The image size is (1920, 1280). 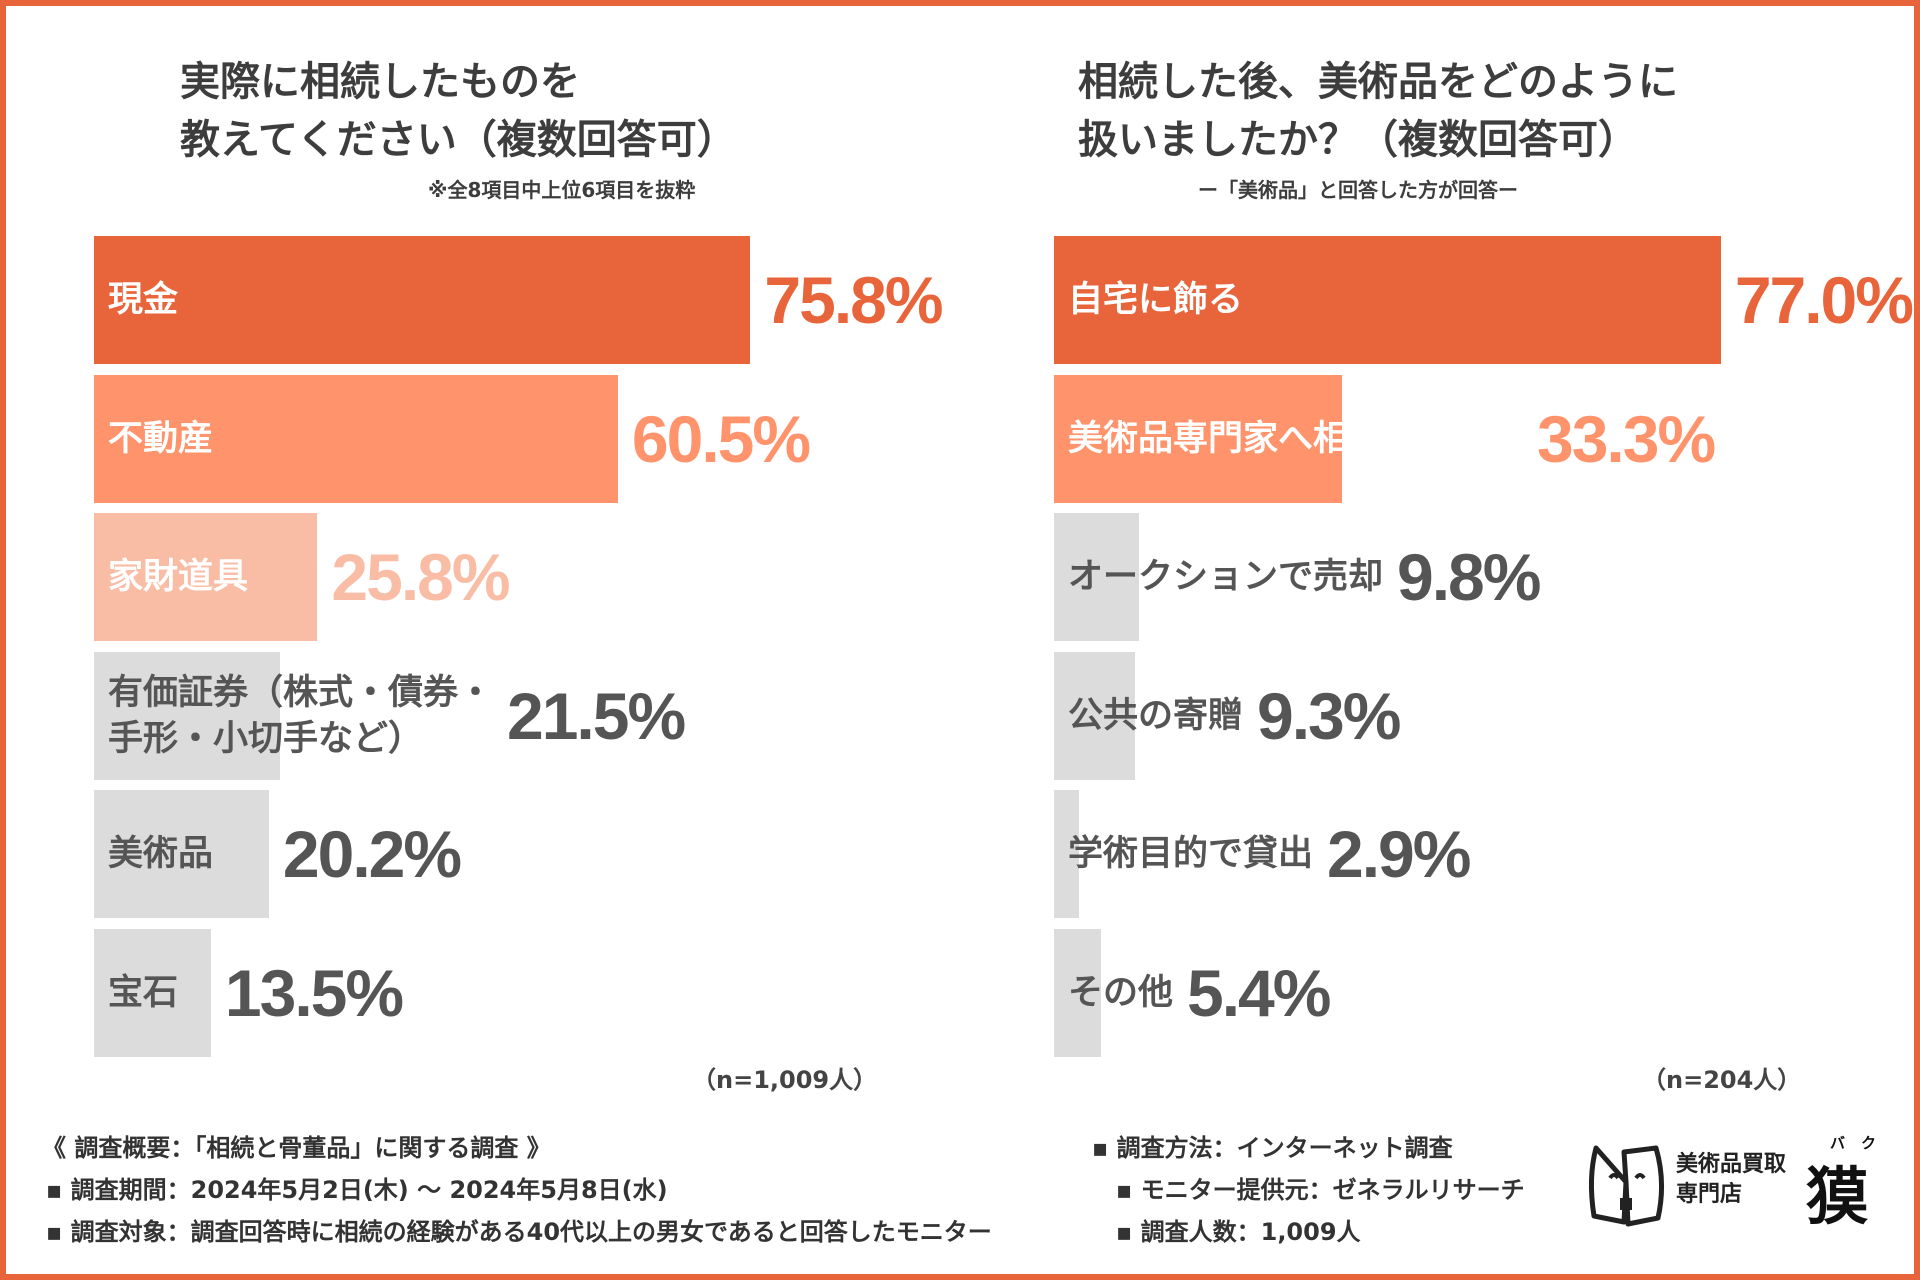 I want to click on logo-kanji: 獏, so click(x=1837, y=1196).